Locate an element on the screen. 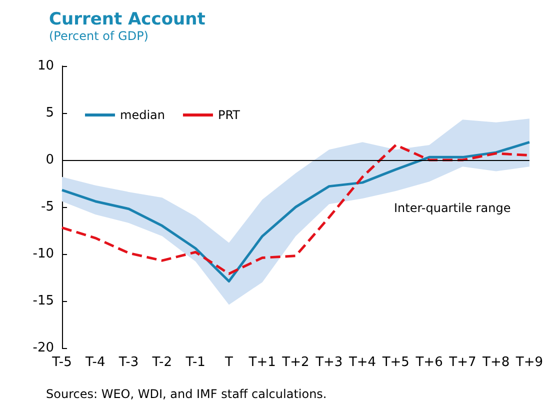 The width and height of the screenshot is (546, 404). x-tick-label: T-1 is located at coordinates (195, 362).